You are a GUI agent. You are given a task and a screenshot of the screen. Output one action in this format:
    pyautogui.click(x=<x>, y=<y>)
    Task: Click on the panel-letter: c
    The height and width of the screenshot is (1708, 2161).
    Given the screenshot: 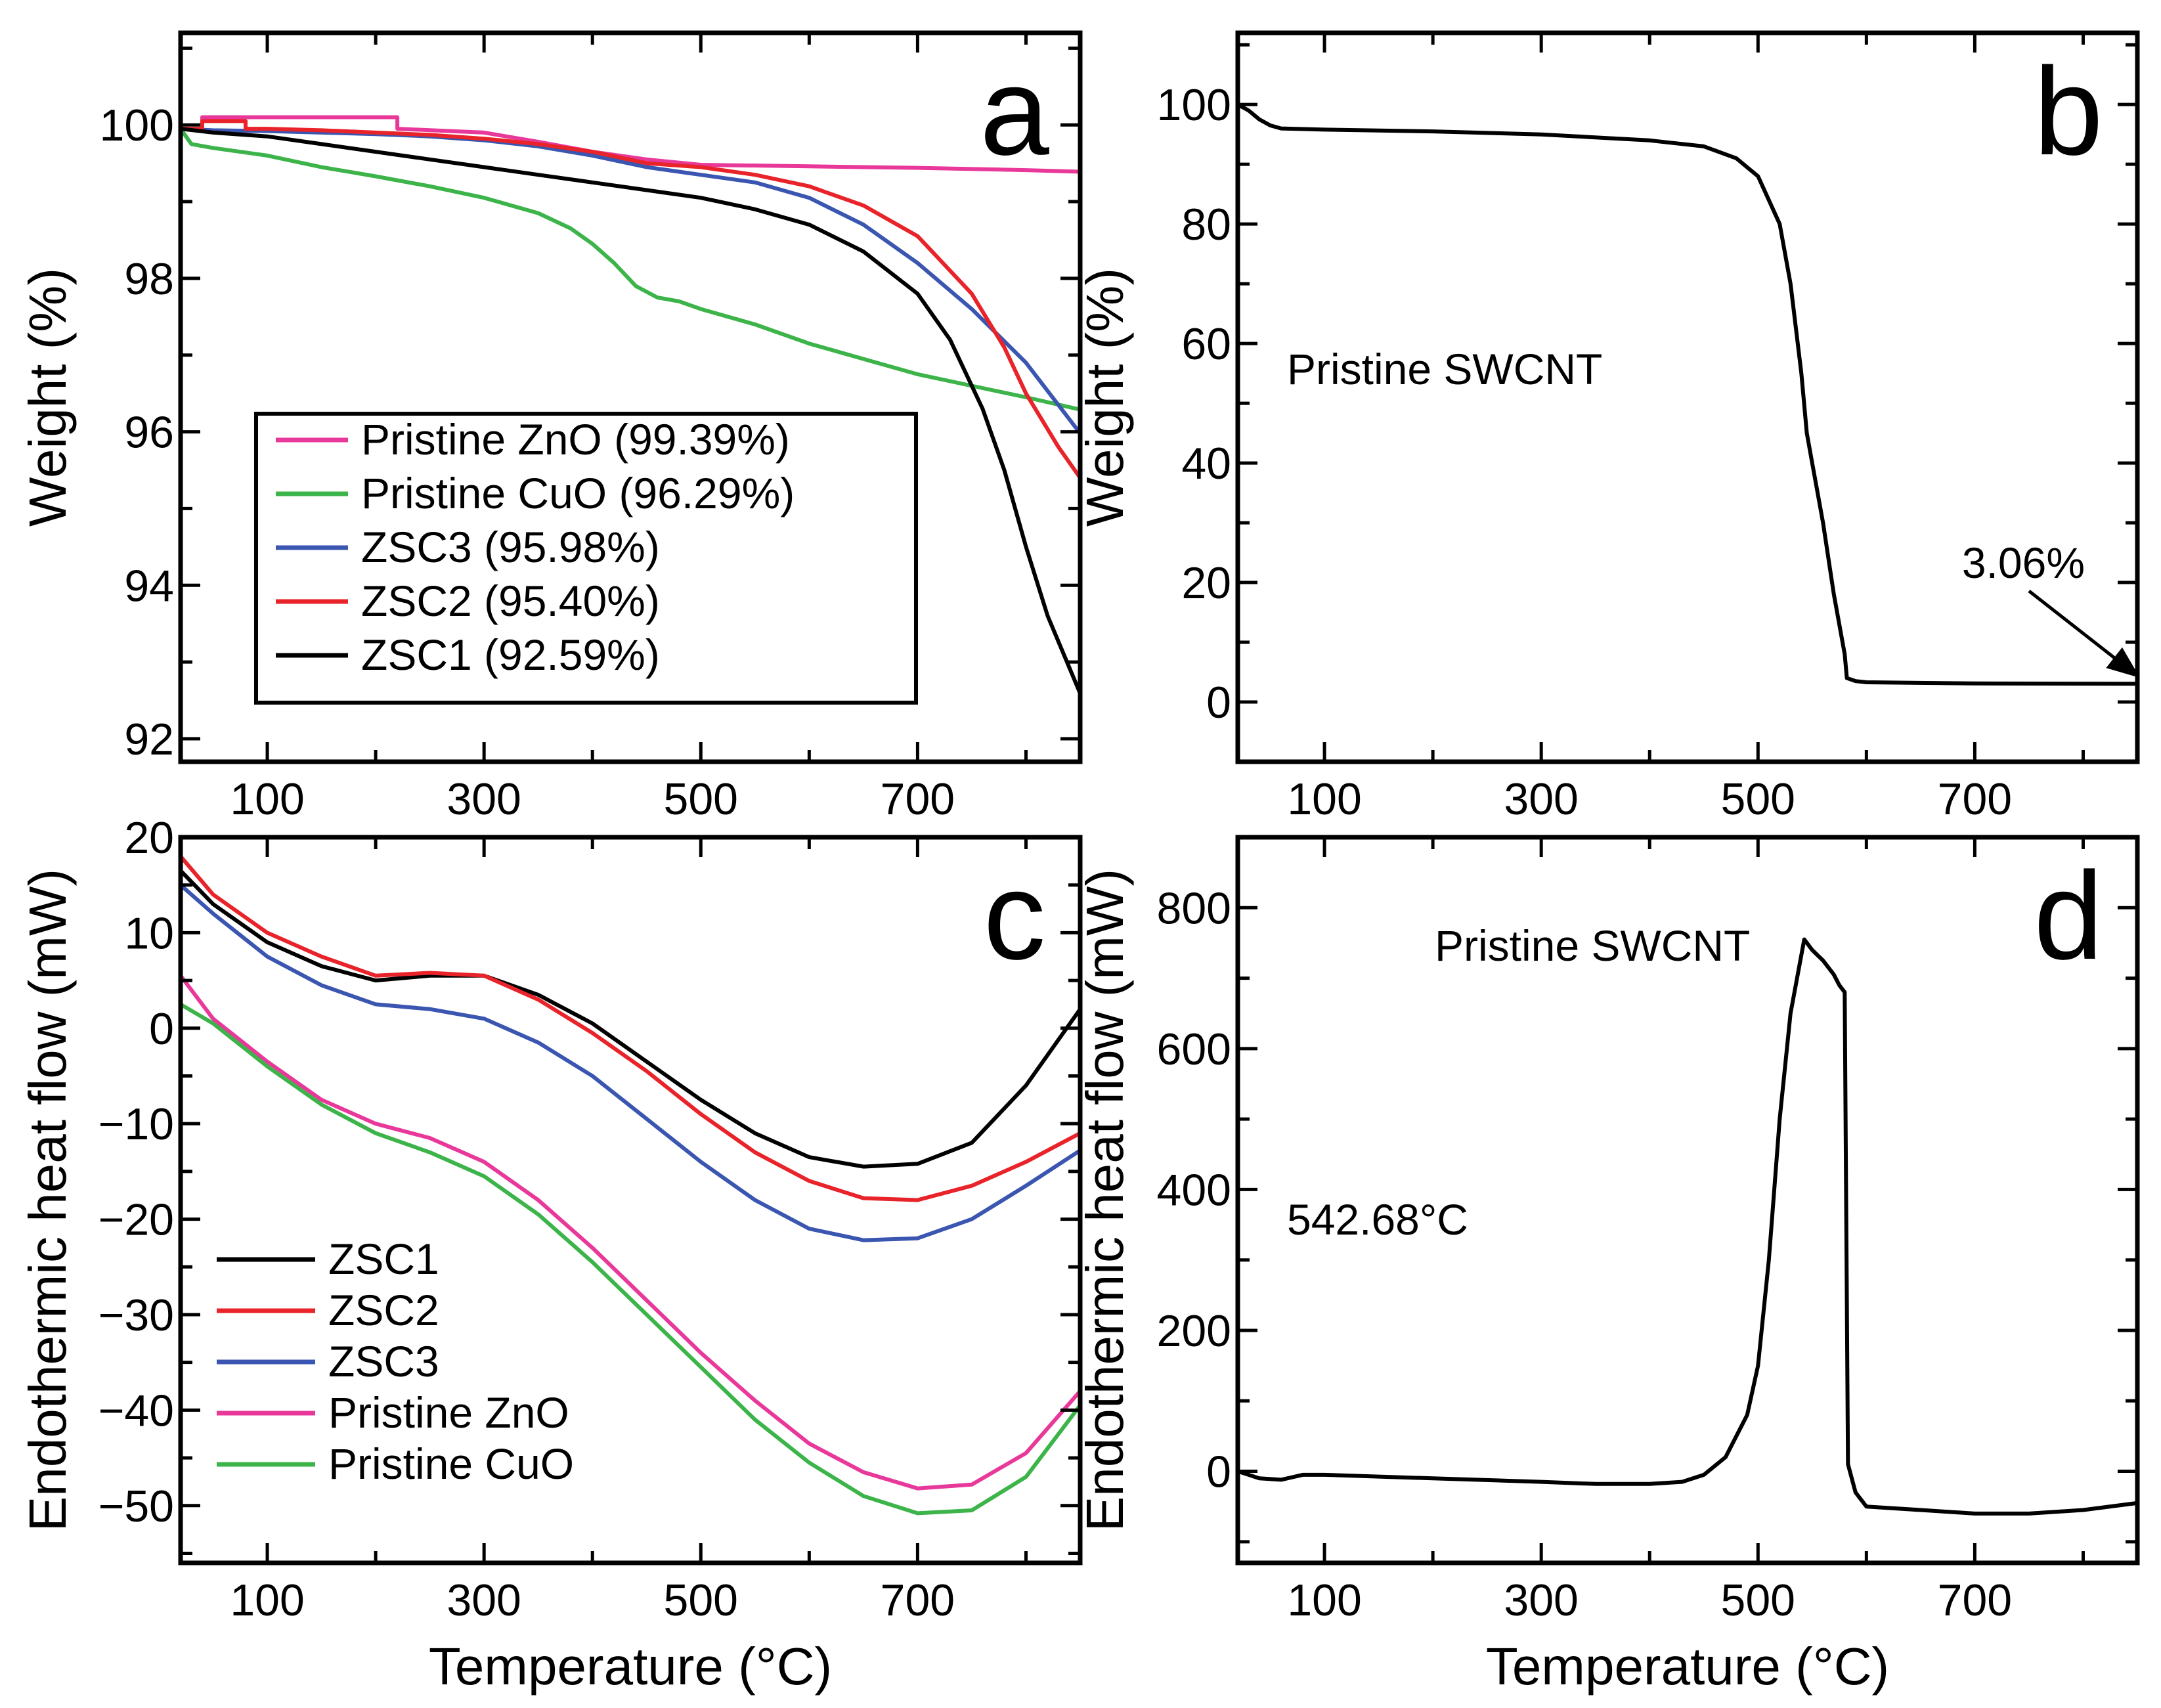 What is the action you would take?
    pyautogui.click(x=1015, y=916)
    